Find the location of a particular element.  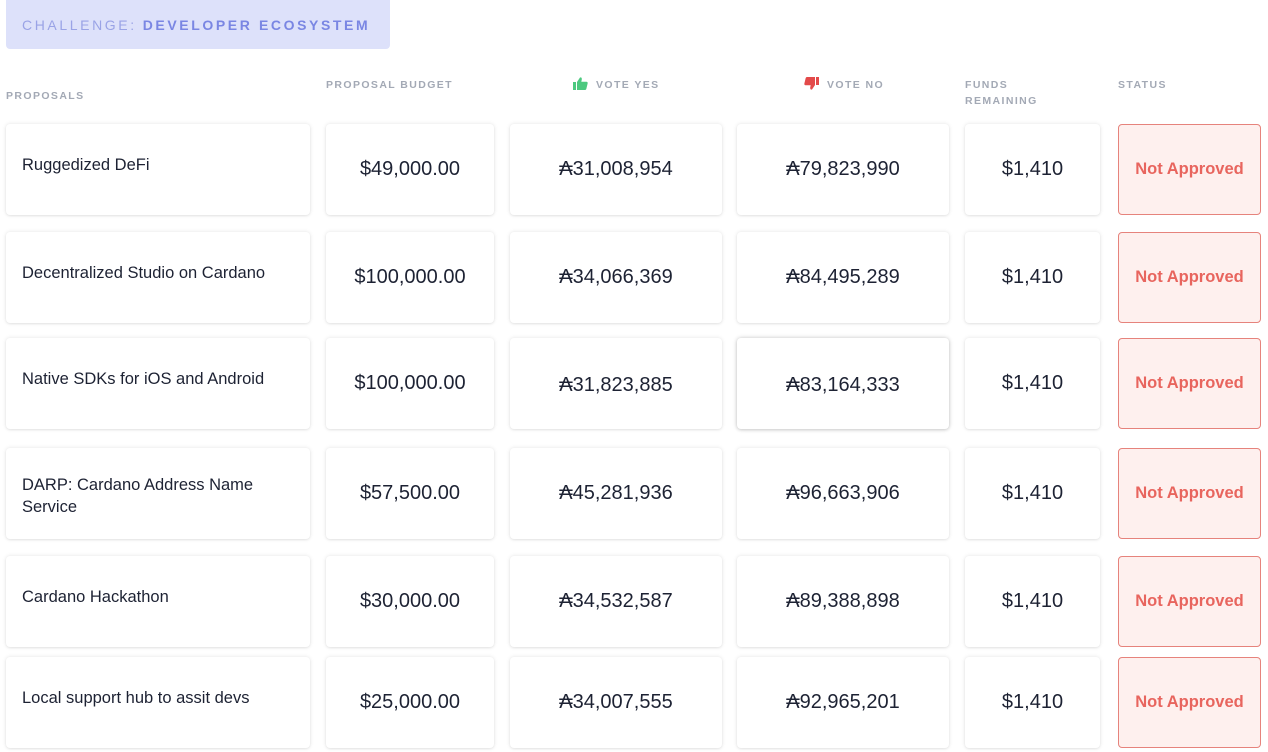

vote-no-card: ₳83,164,333 is located at coordinates (843, 383).